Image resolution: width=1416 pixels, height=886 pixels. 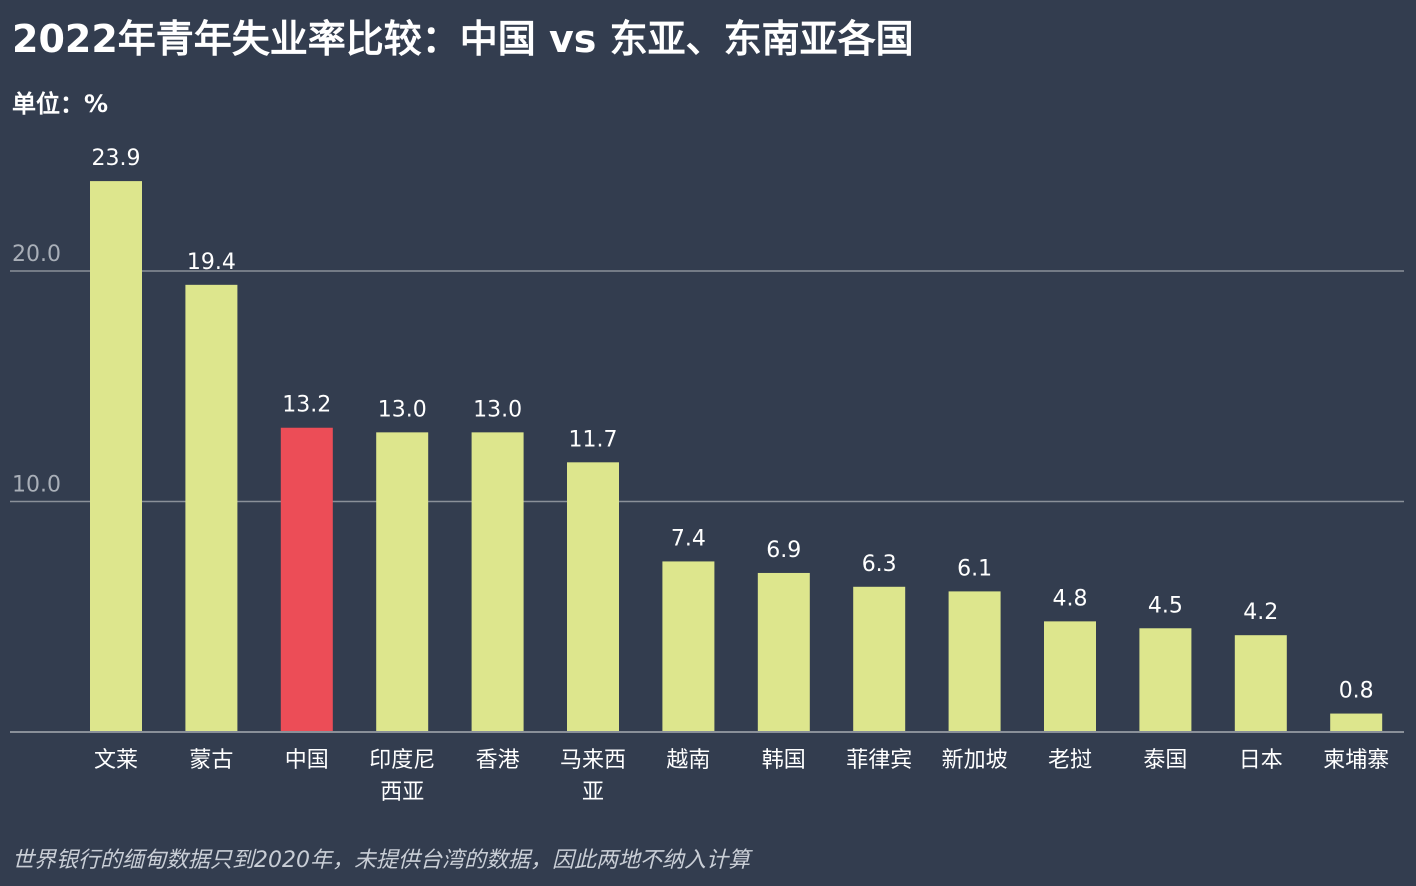 What do you see at coordinates (593, 792) in the screenshot?
I see `x-tick-label: 亚` at bounding box center [593, 792].